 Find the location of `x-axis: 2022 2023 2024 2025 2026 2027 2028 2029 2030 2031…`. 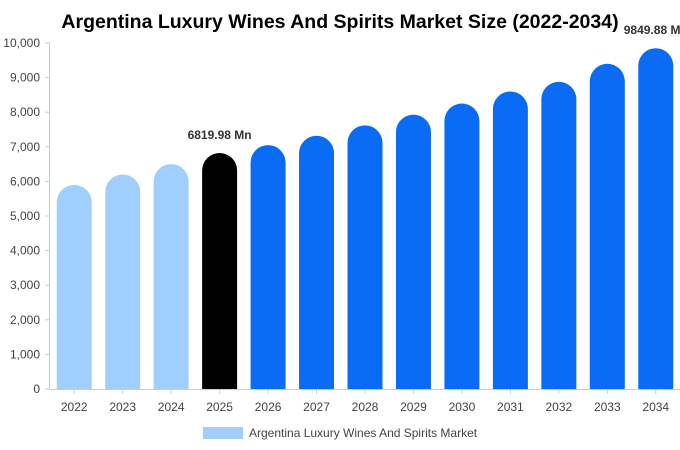

x-axis: 2022 2023 2024 2025 2026 2027 2028 2029 2030 2031… is located at coordinates (365, 401).